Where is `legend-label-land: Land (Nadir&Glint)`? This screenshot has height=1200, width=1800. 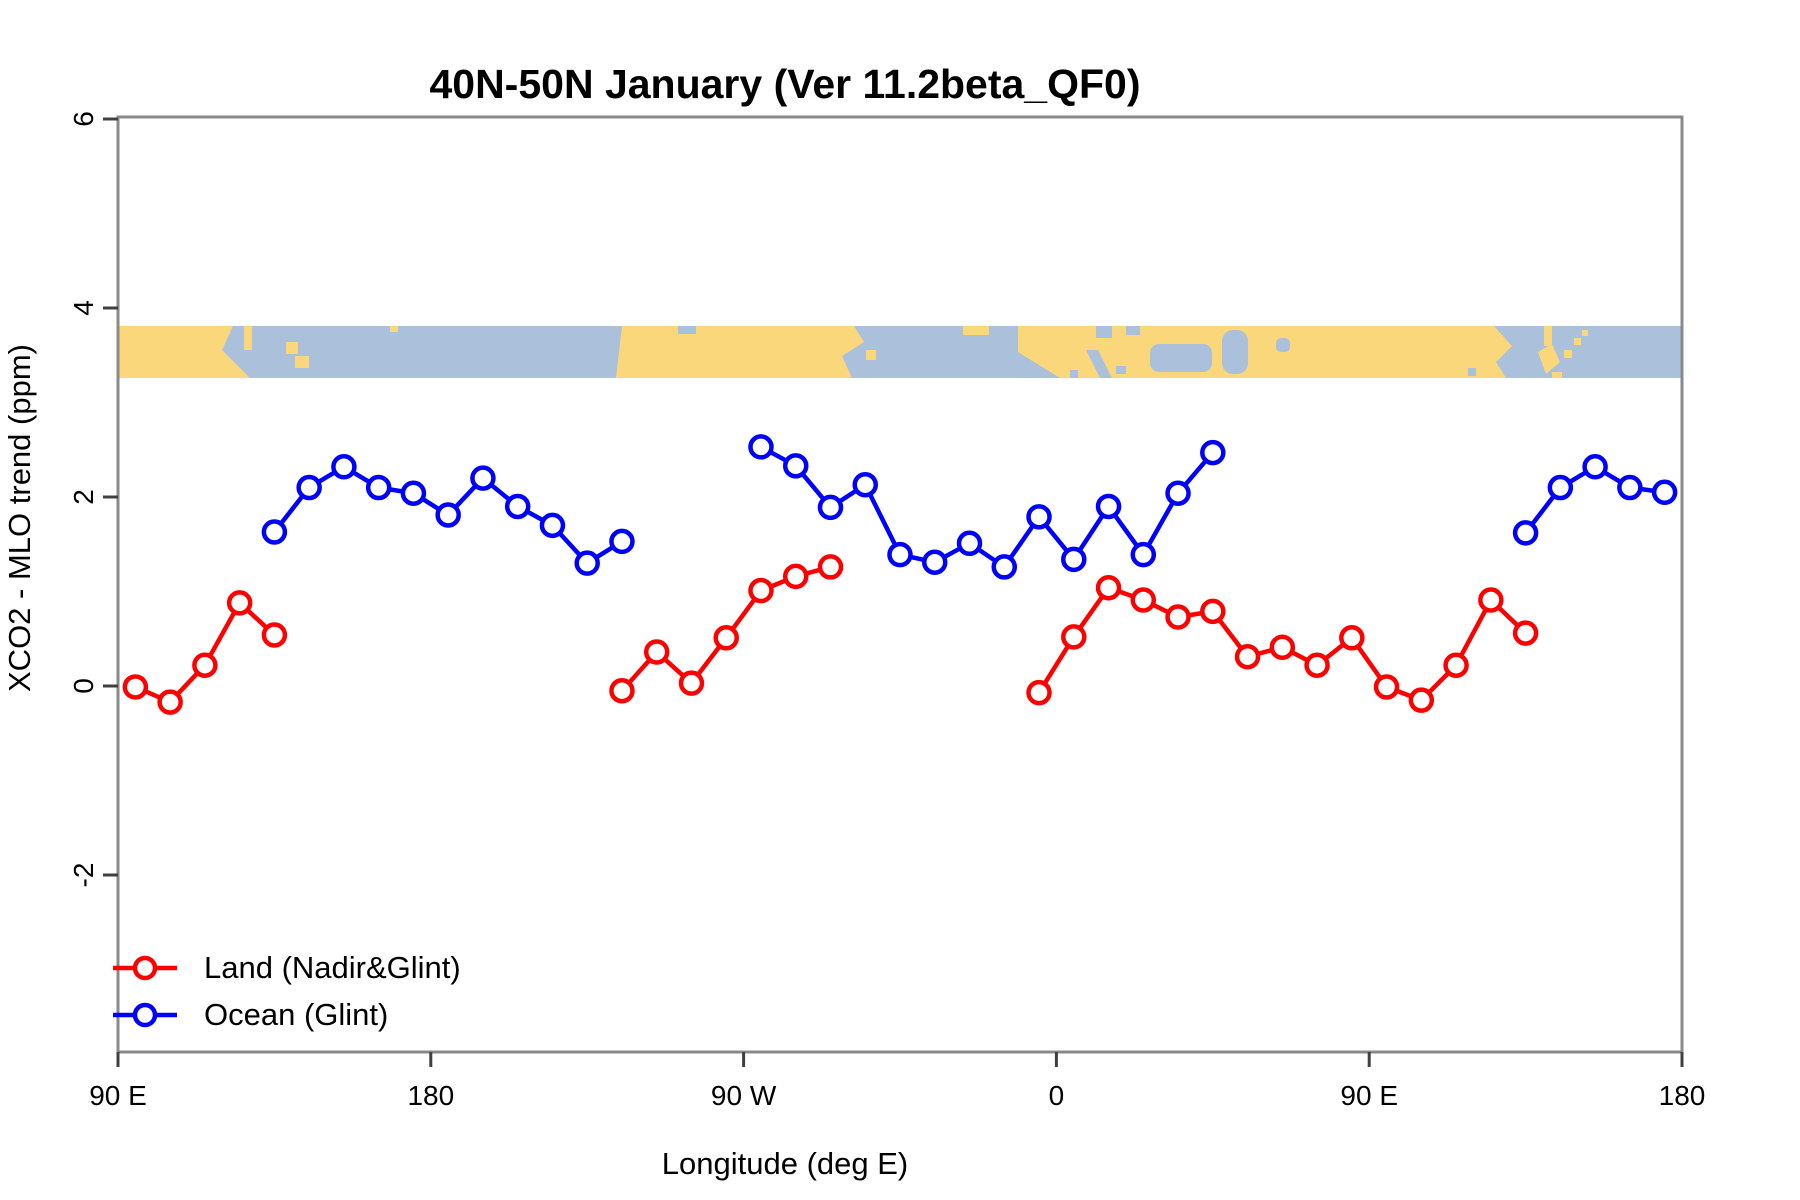
legend-label-land: Land (Nadir&Glint) is located at coordinates (332, 967).